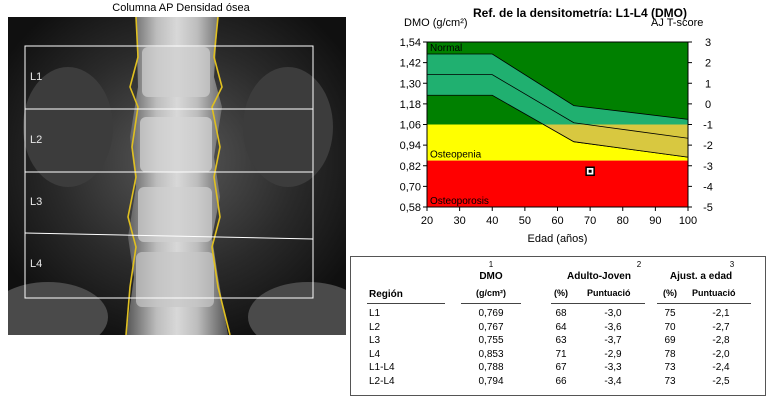  What do you see at coordinates (714, 293) in the screenshot?
I see `header-age-score: Puntuació` at bounding box center [714, 293].